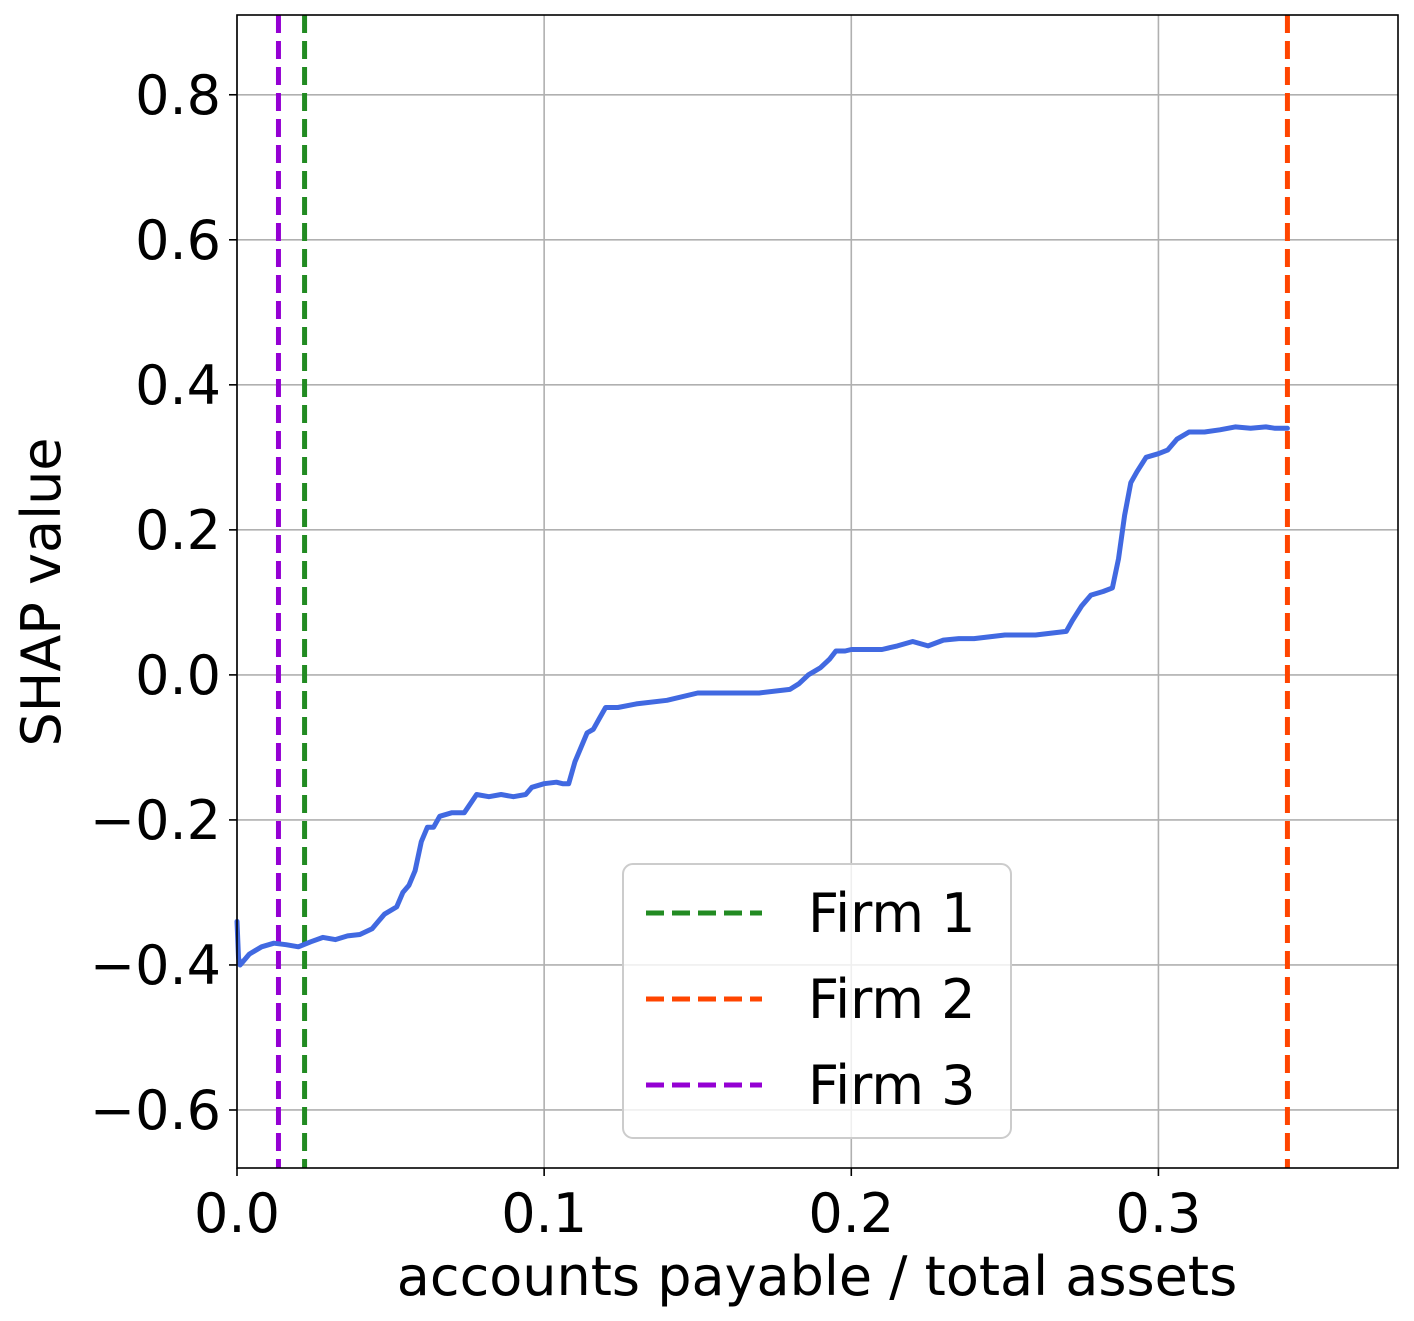 The image size is (1414, 1321). Describe the element at coordinates (544, 1213) in the screenshot. I see `x-tick-label: 0.1` at that location.